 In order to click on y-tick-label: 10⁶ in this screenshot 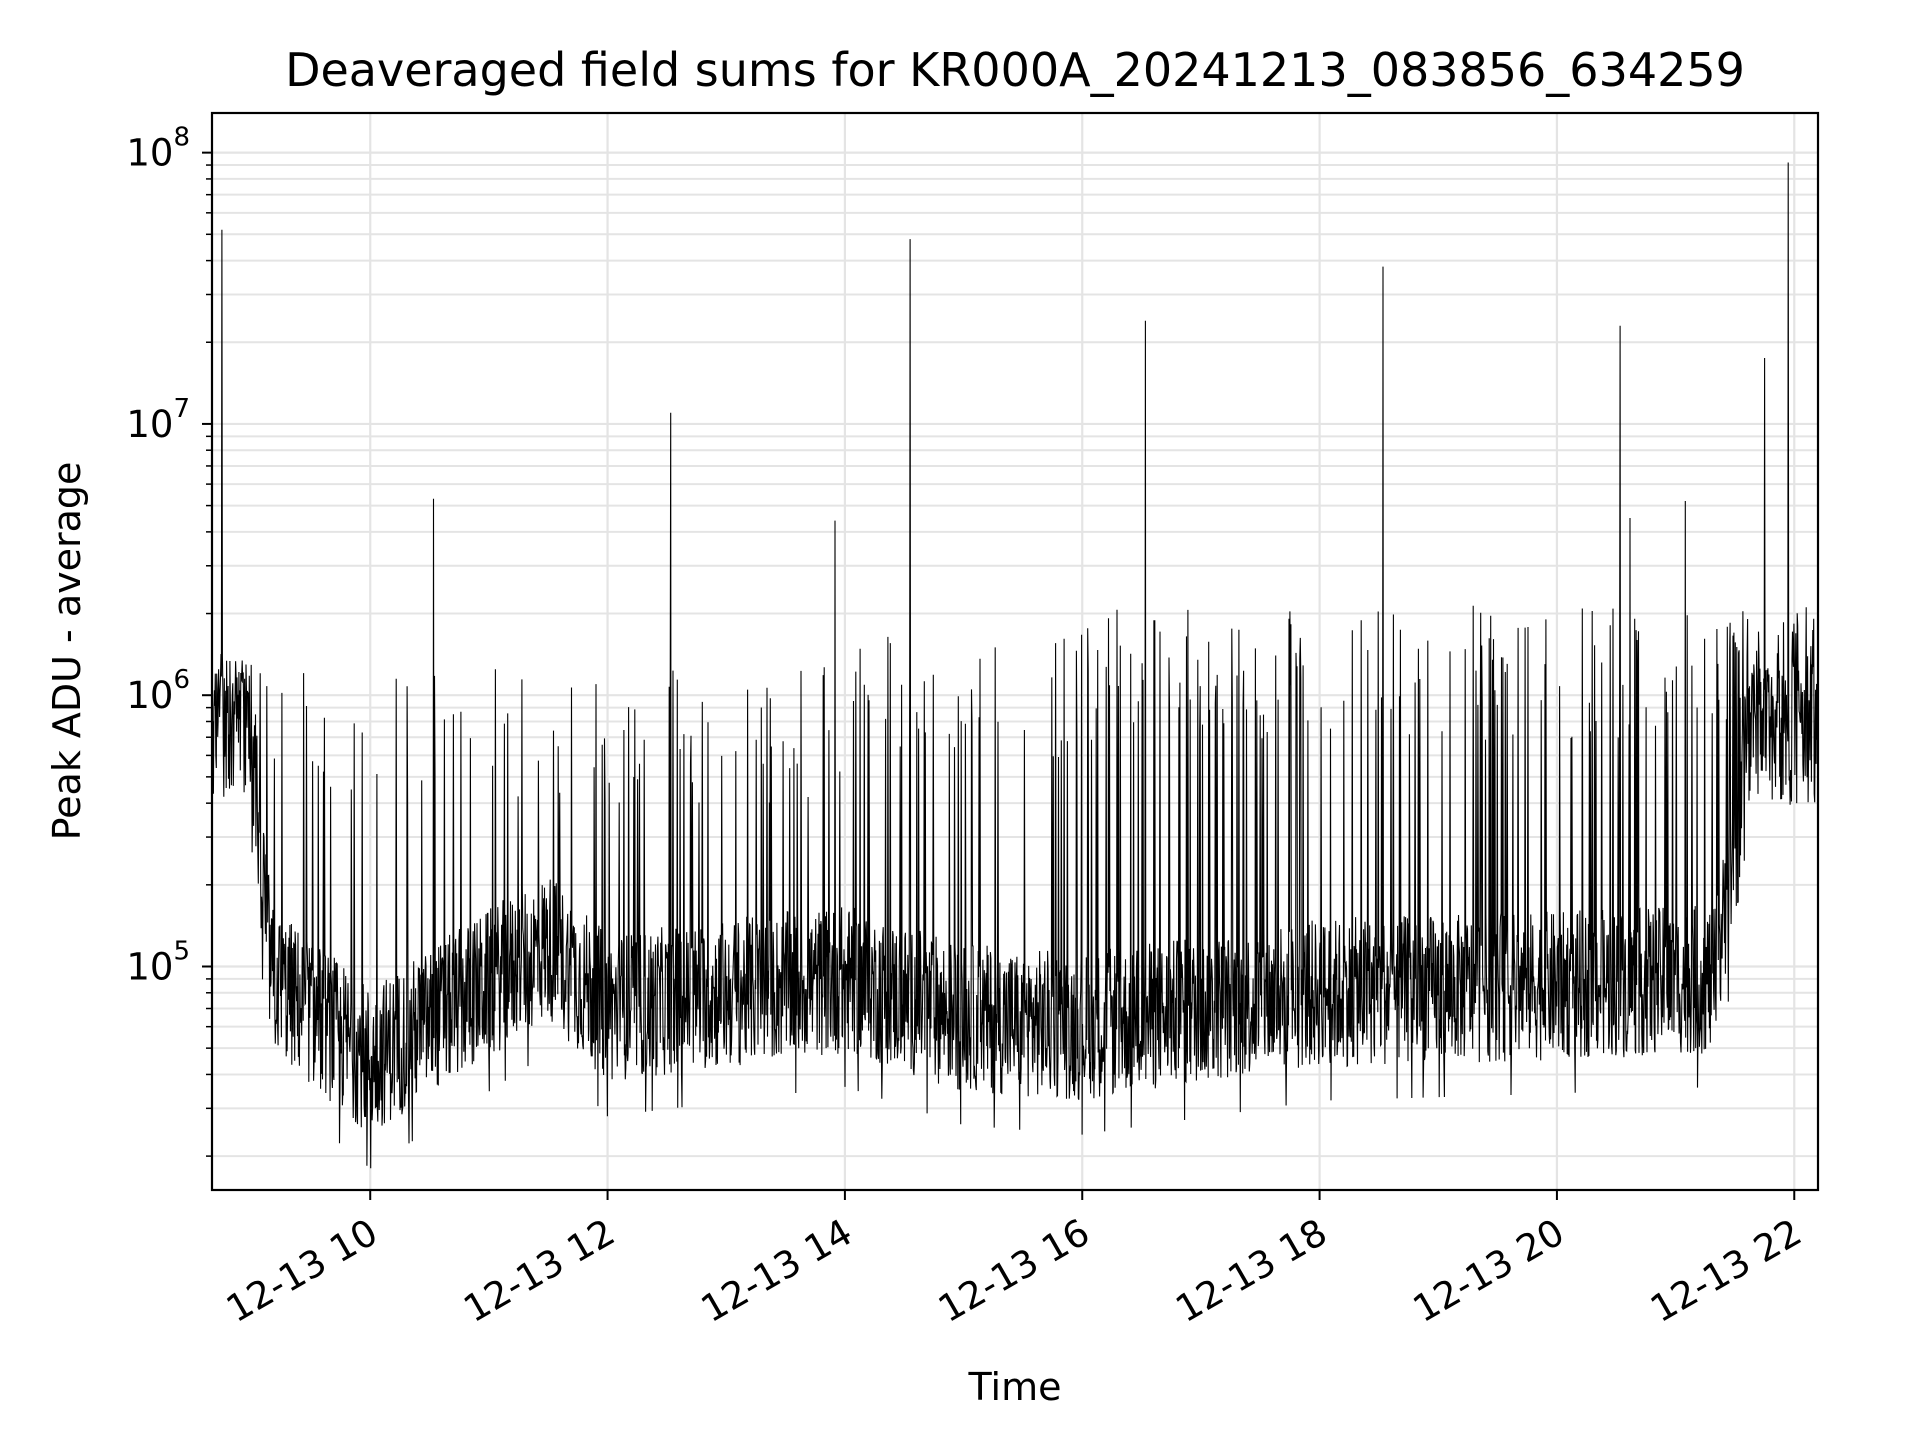, I will do `click(158, 691)`.